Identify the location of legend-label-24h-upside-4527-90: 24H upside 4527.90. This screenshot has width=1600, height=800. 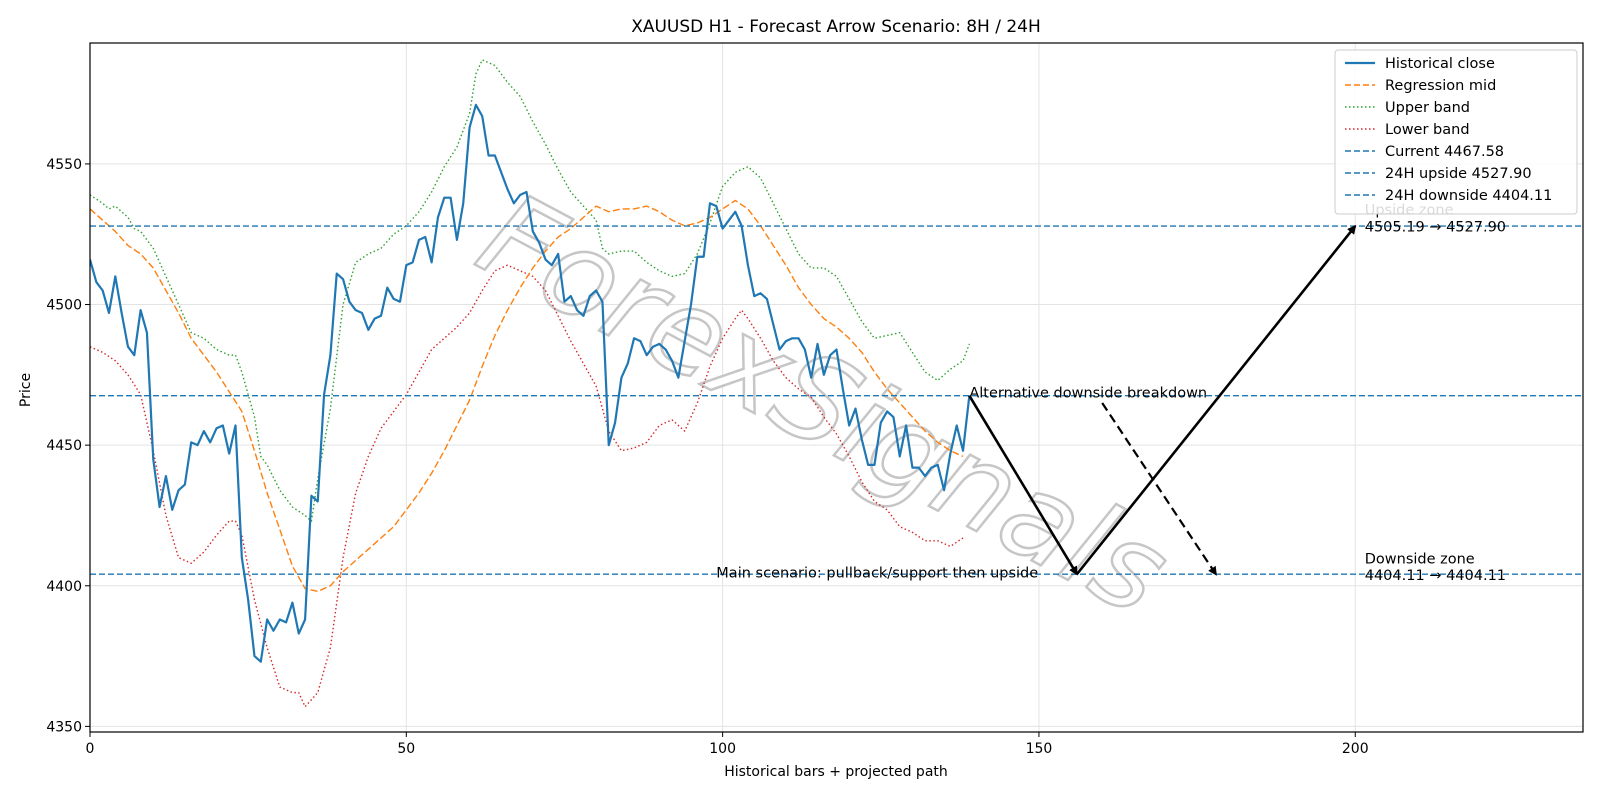
(1458, 174).